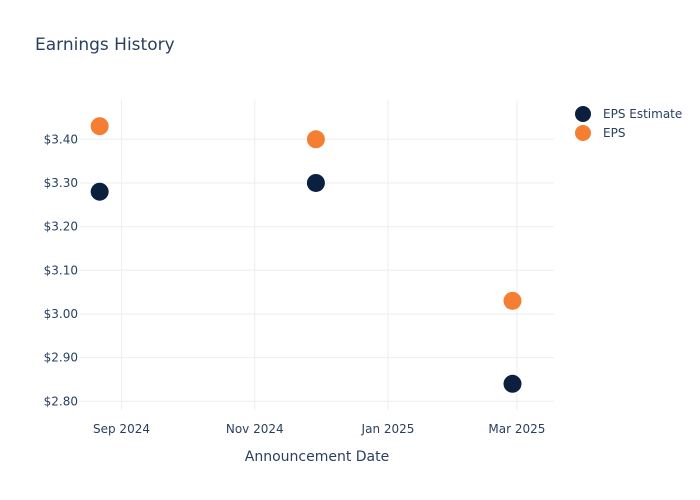 The height and width of the screenshot is (500, 700). What do you see at coordinates (61, 314) in the screenshot?
I see `y-tick-label: $3.00` at bounding box center [61, 314].